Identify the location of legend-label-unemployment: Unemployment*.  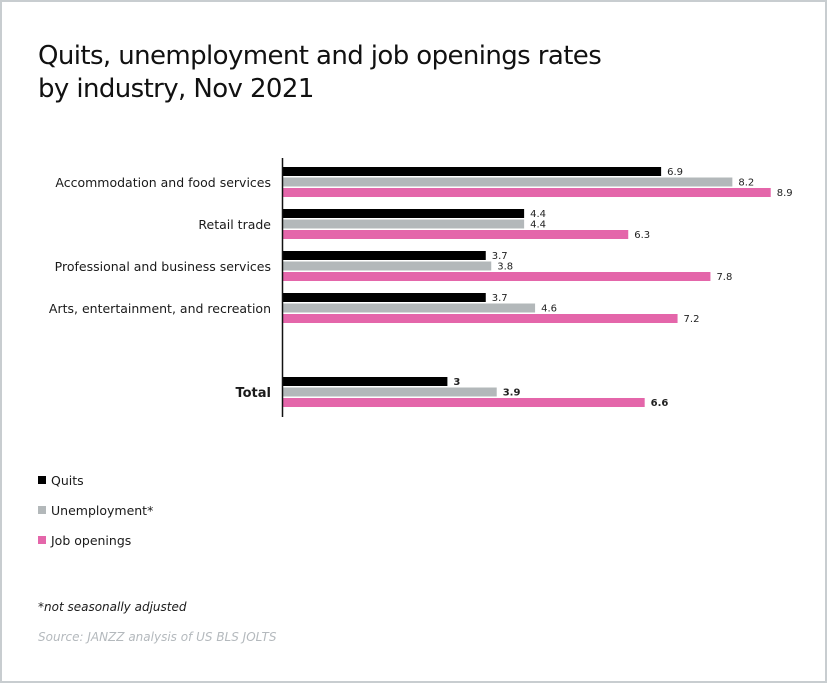
(102, 510).